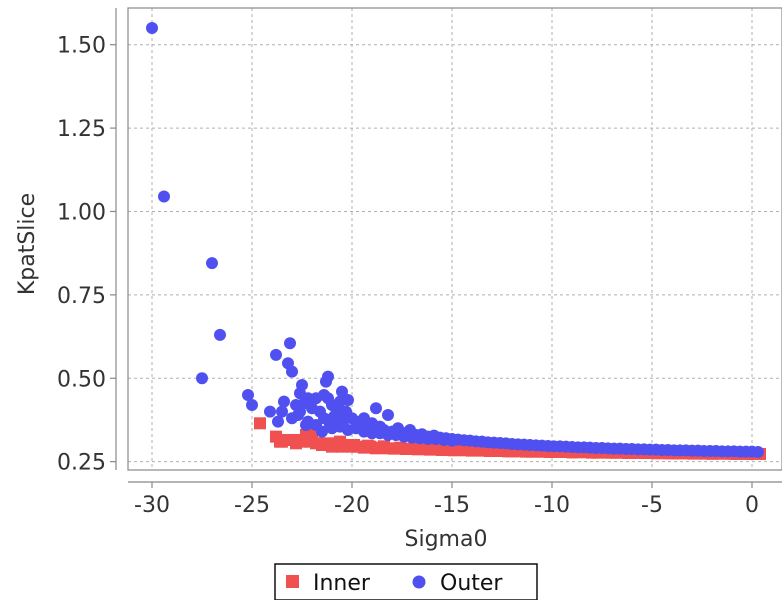 This screenshot has width=782, height=600. I want to click on y-tick-label: 1.00, so click(81, 212).